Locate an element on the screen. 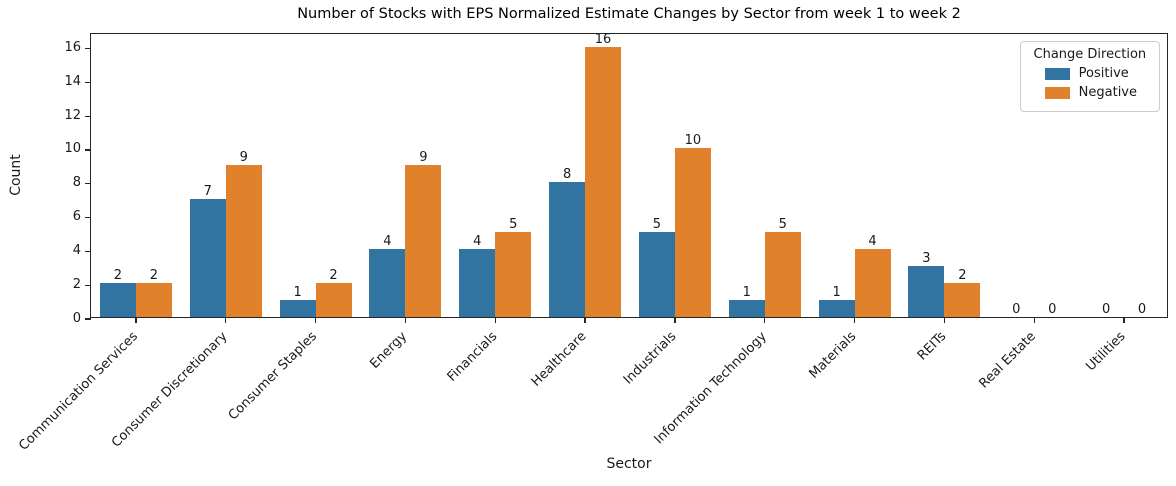  x-tick-label: Utilities is located at coordinates (1106, 352).